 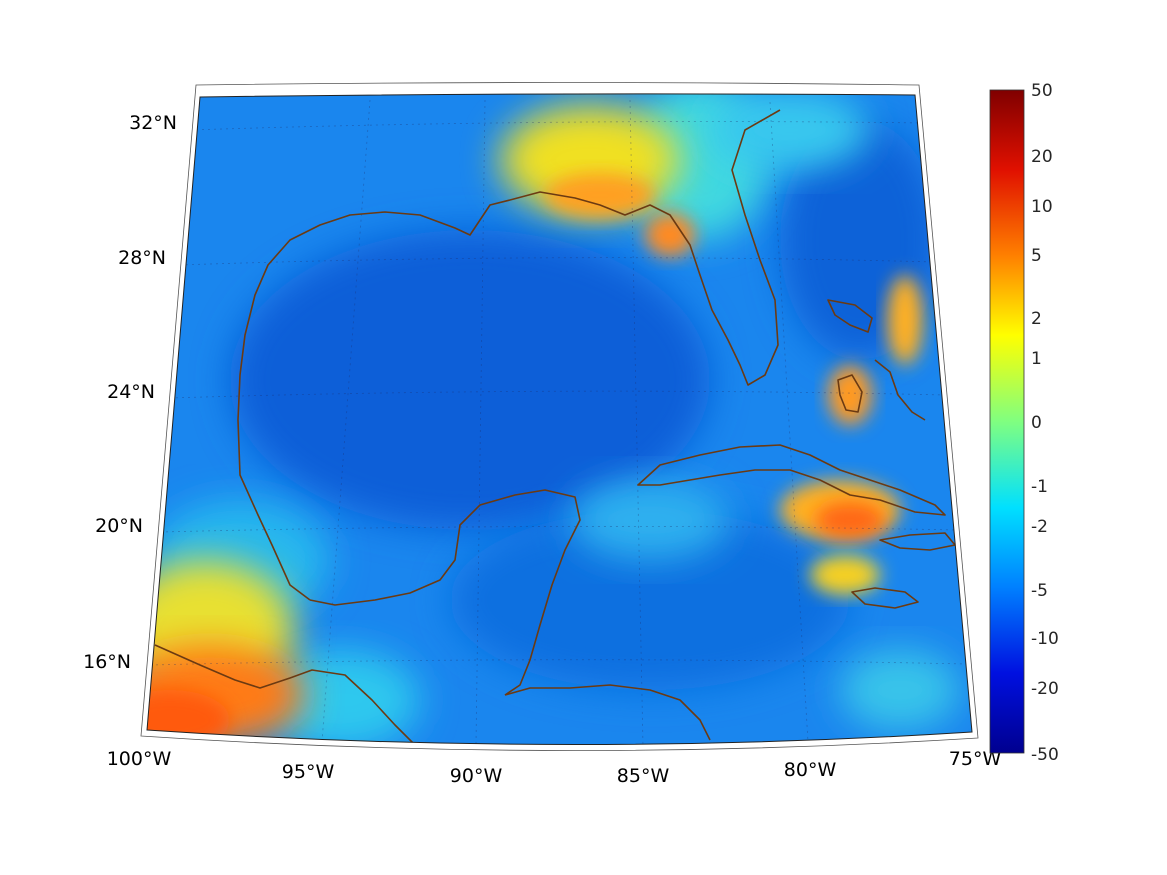 I want to click on colorbar-label-neg10: -10, so click(x=1045, y=639).